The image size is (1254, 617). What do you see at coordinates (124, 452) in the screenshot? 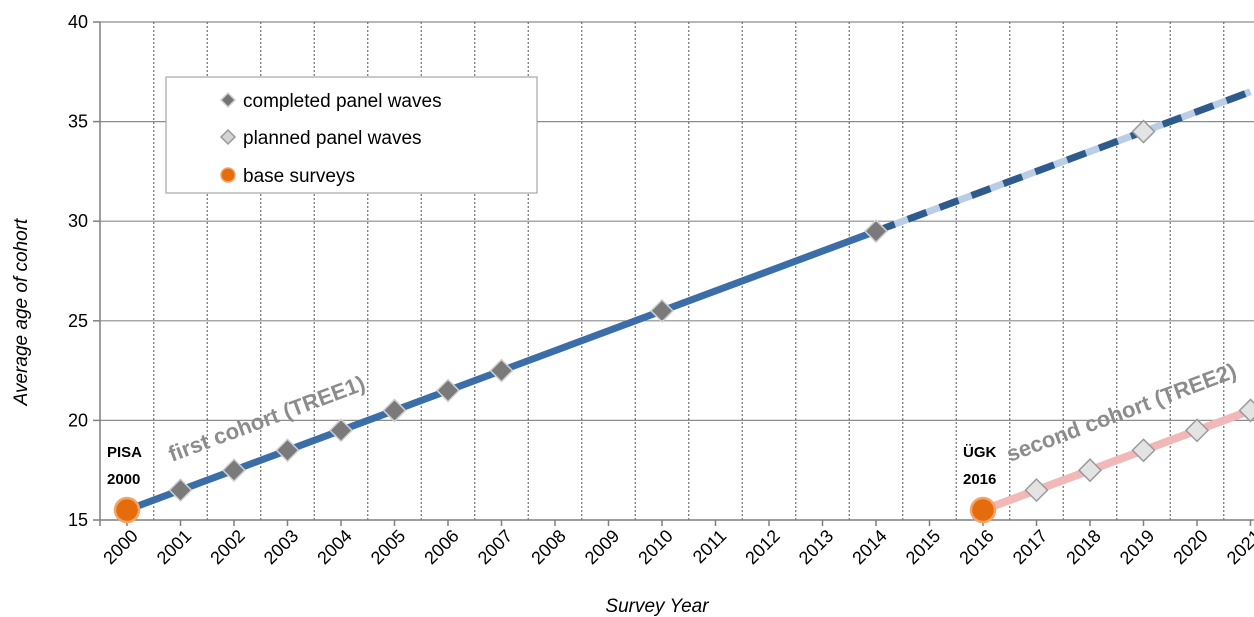
I see `base-survey-annotation: PISA` at bounding box center [124, 452].